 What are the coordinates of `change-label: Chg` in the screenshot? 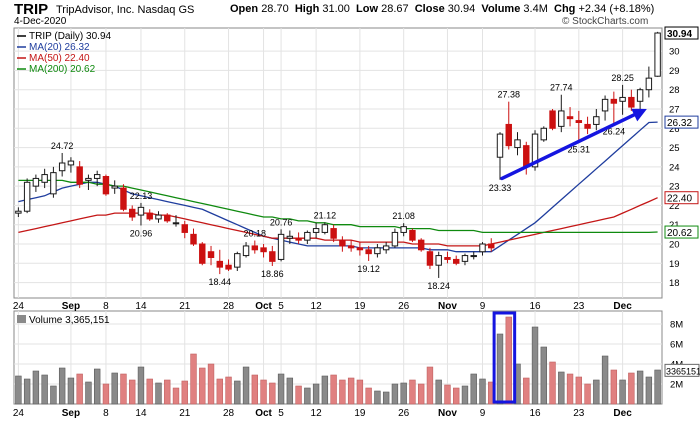 It's located at (565, 9).